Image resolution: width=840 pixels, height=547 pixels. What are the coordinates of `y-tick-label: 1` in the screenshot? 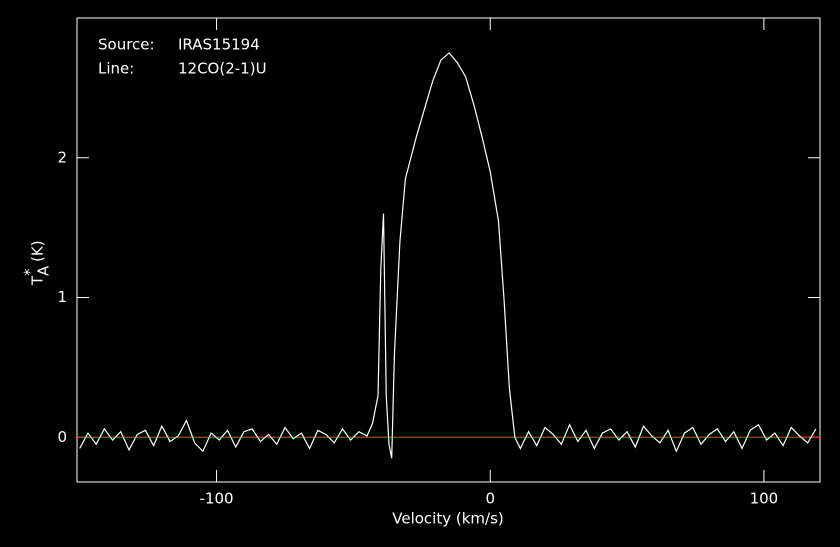 It's located at (62, 297).